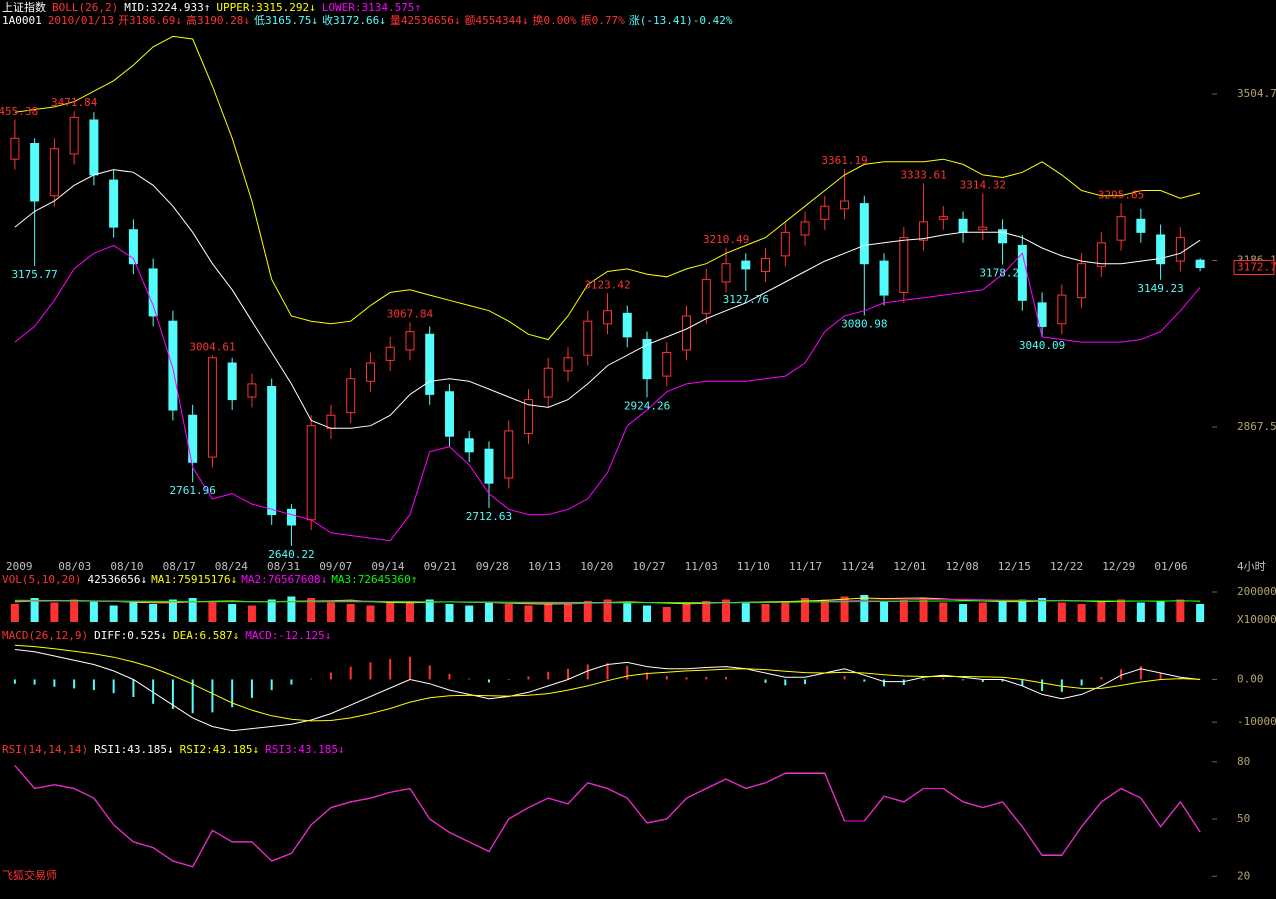 The image size is (1276, 899). Describe the element at coordinates (596, 566) in the screenshot. I see `x-tick-label: 10/20` at that location.